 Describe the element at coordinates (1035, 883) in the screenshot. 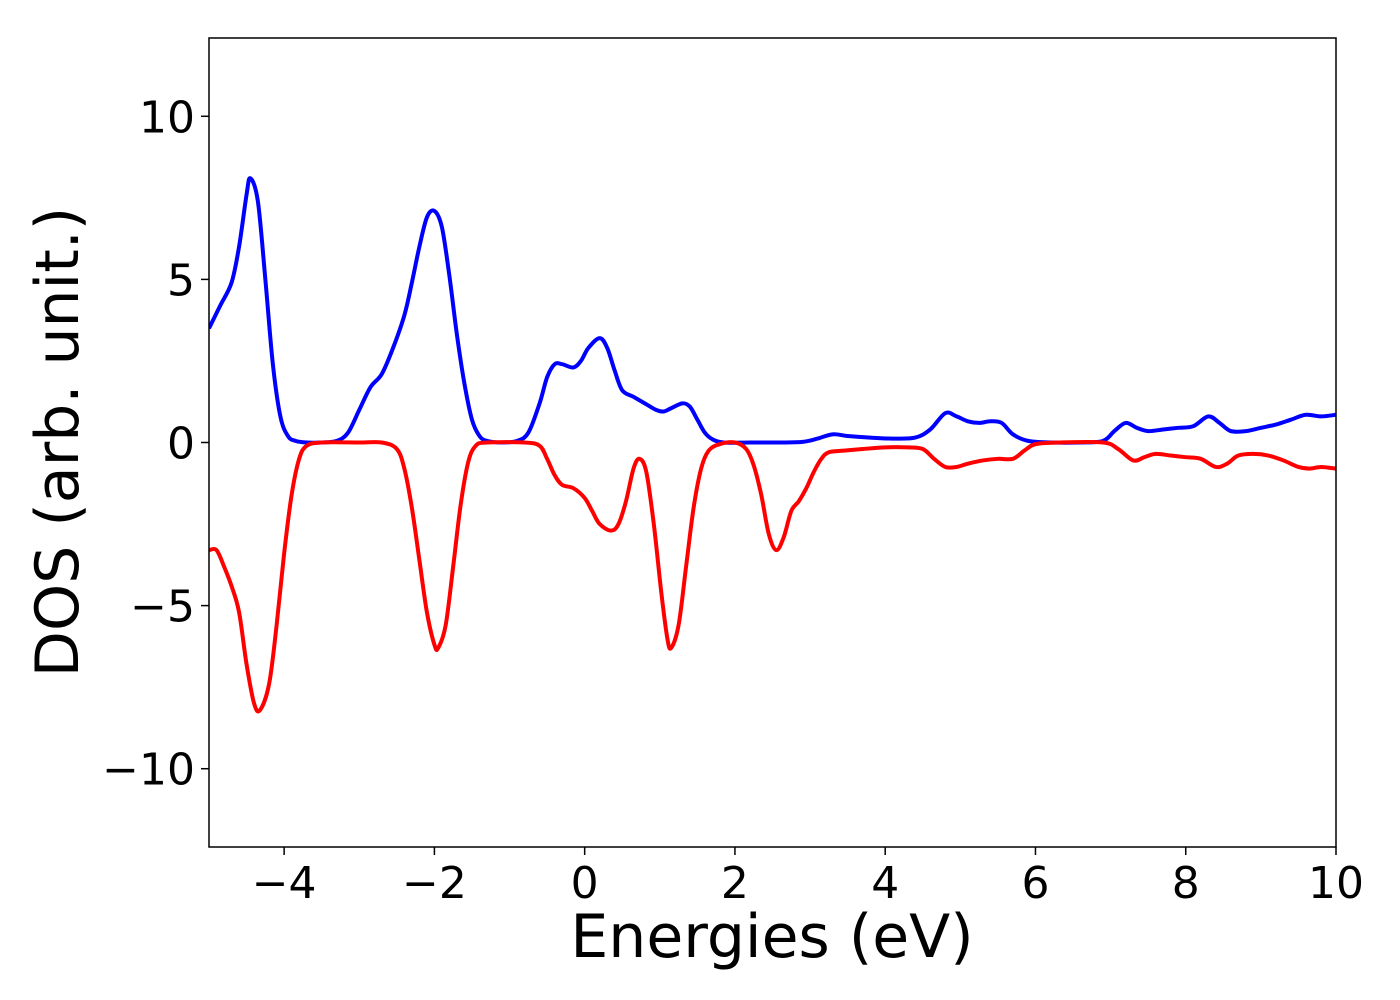

I see `x-tick-label: 6` at that location.